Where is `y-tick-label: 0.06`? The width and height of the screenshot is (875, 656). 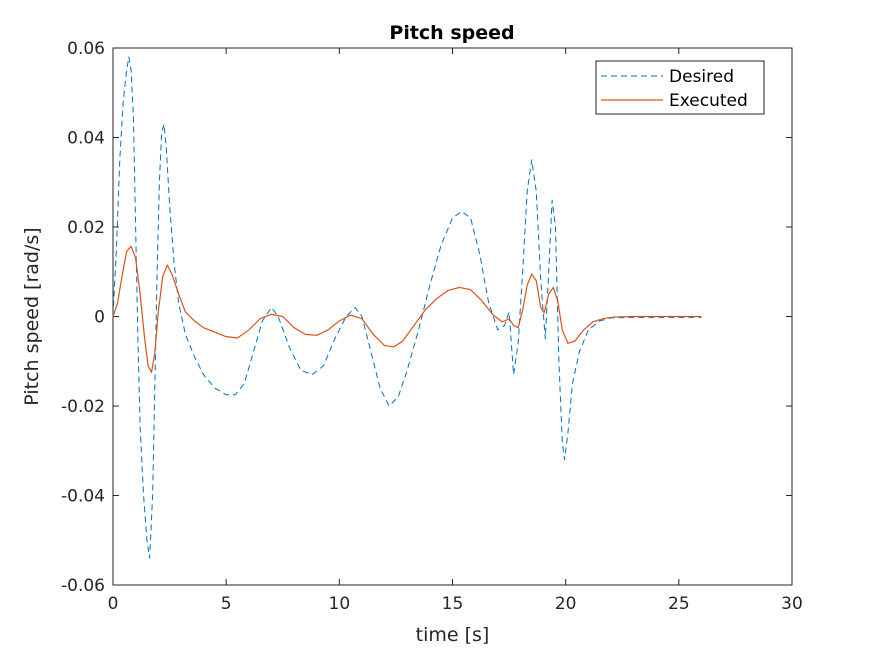
y-tick-label: 0.06 is located at coordinates (86, 49).